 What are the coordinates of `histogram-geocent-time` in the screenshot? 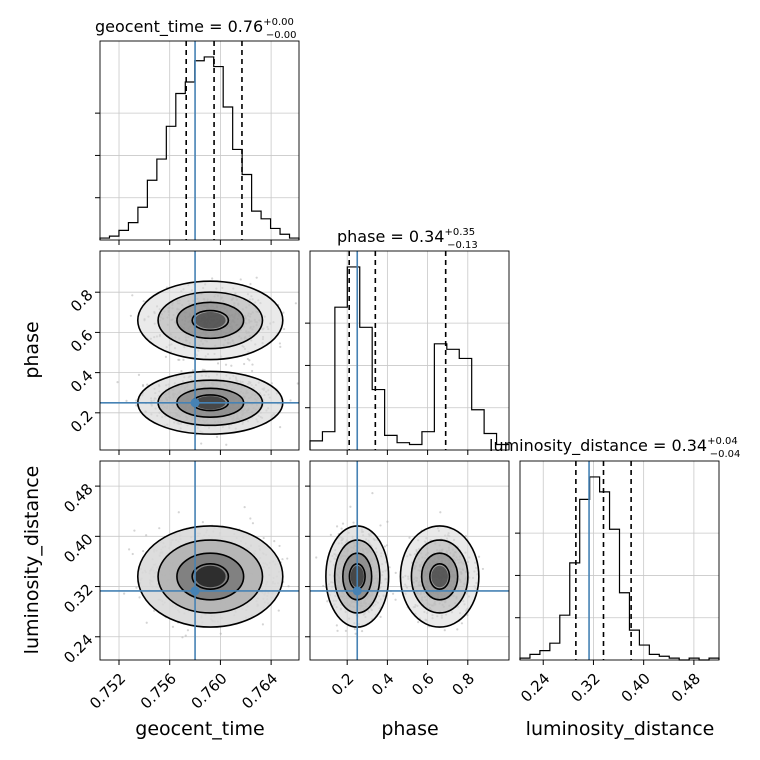 It's located at (199, 140).